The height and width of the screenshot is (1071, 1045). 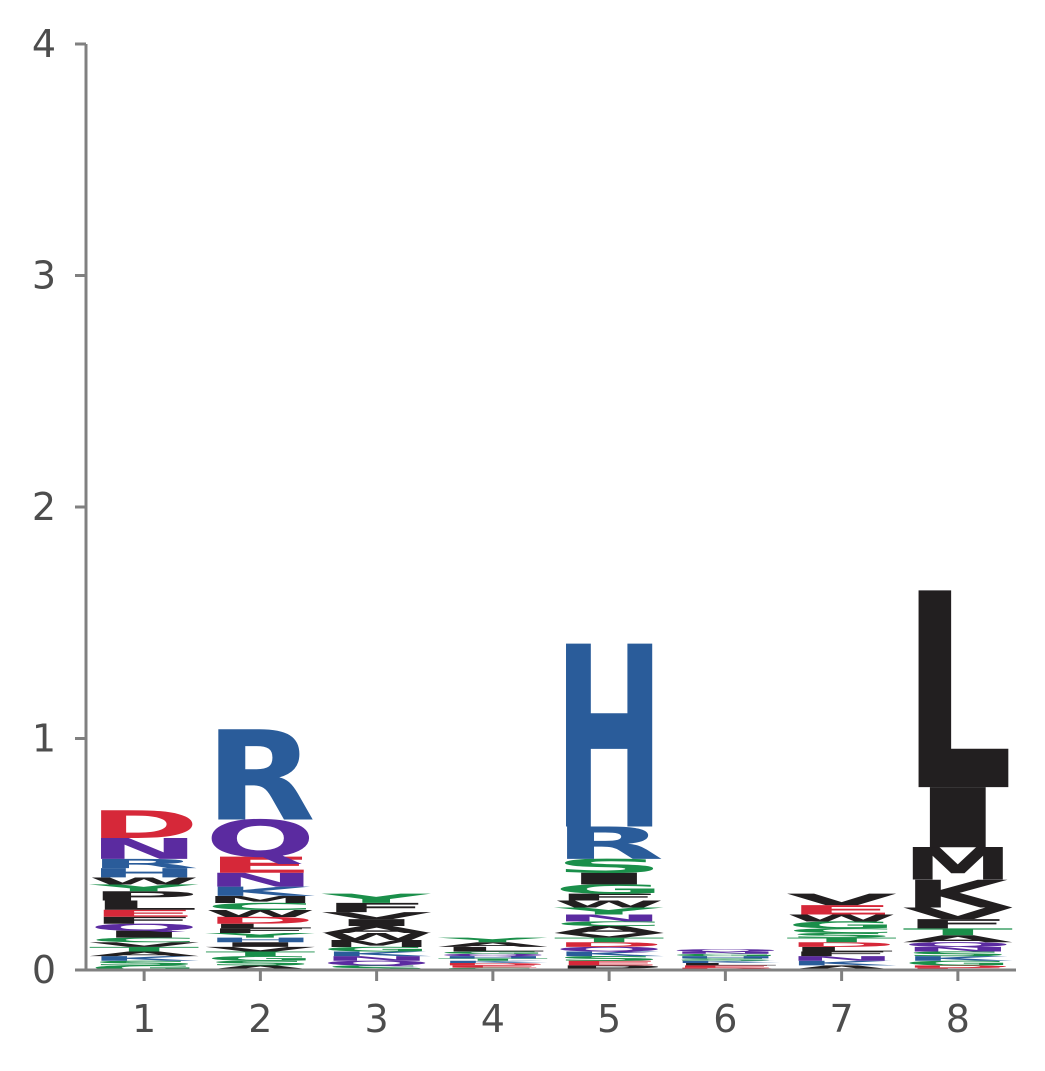 I want to click on x-tick-label: 3, so click(x=377, y=1019).